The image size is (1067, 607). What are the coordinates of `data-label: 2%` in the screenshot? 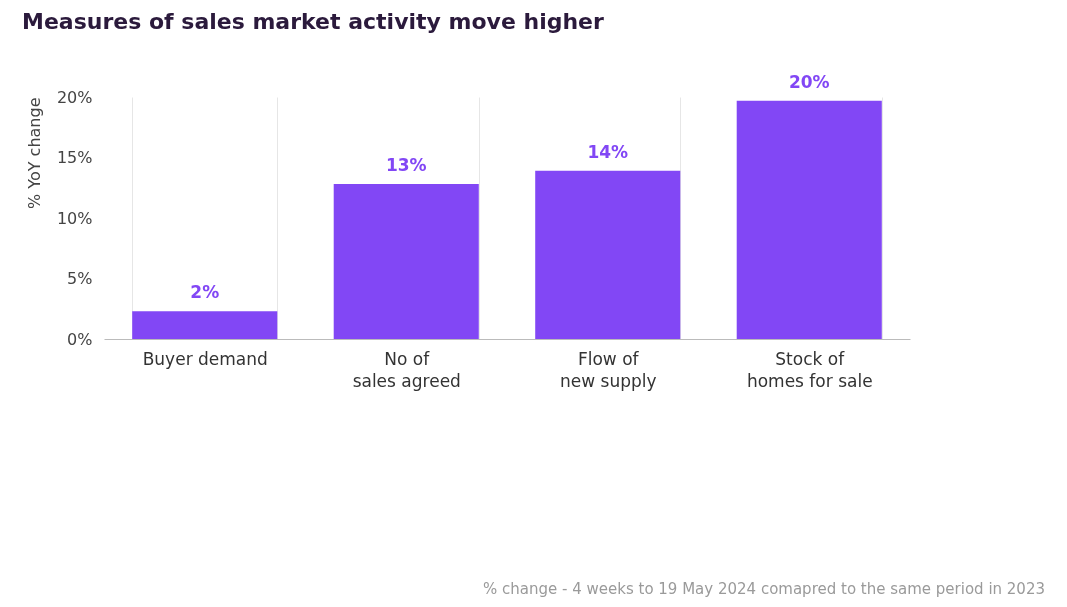 It's located at (205, 292).